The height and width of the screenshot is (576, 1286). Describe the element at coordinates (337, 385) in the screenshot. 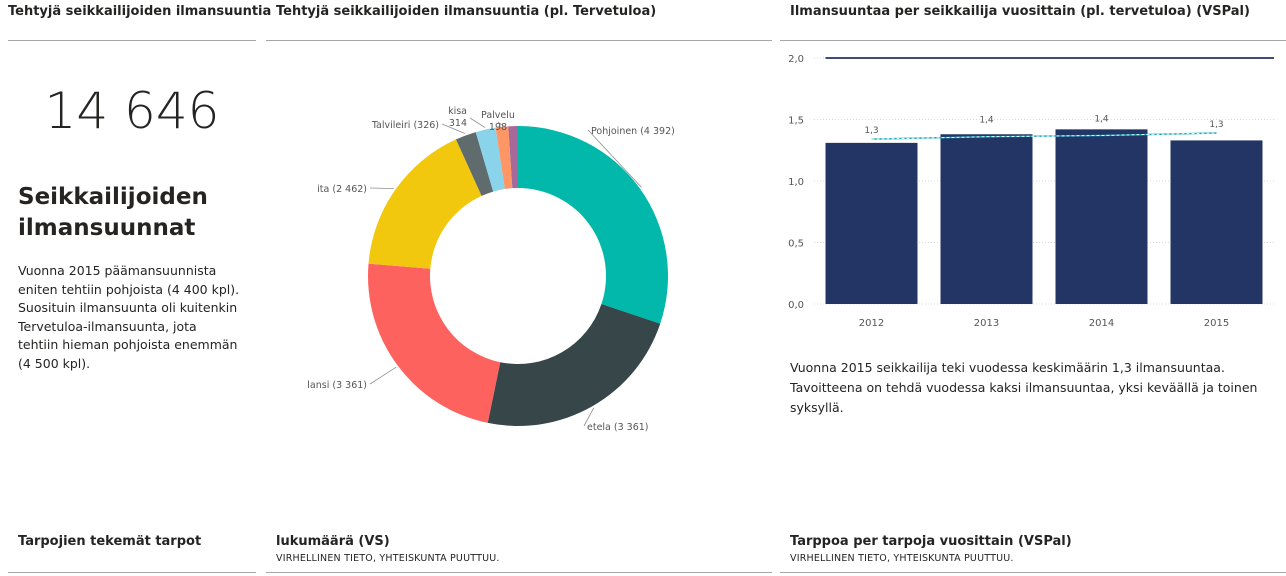

I see `donut-slice-label: lansi (3 361)` at that location.